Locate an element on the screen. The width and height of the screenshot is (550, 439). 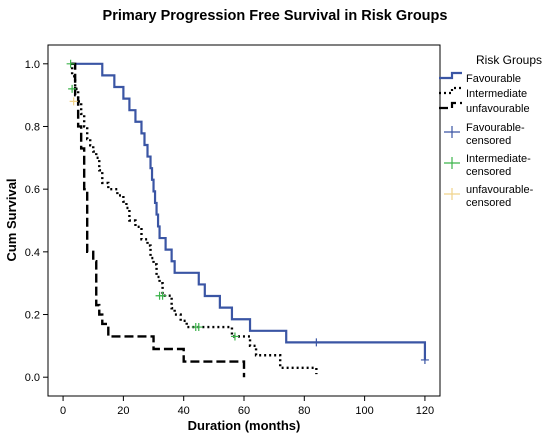
x-tick-label: 80 is located at coordinates (304, 411).